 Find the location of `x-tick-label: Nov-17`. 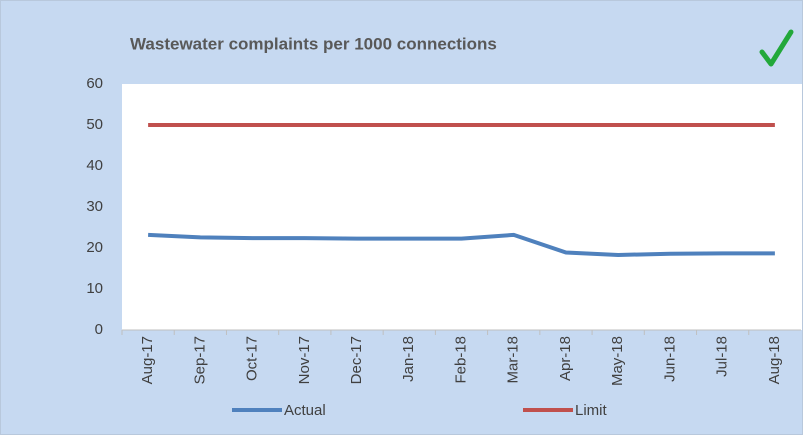

x-tick-label: Nov-17 is located at coordinates (304, 360).